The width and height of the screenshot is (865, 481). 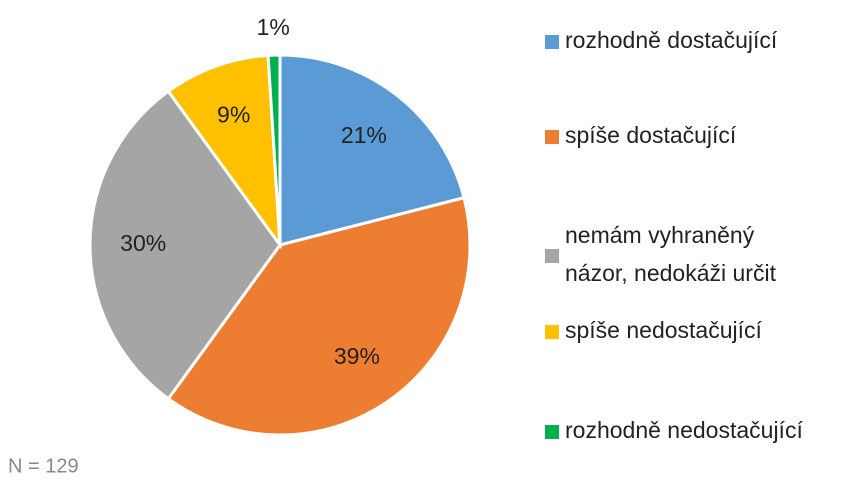 What do you see at coordinates (671, 254) in the screenshot?
I see `legend-label: nemám vyhraněný názor, nedokáži určit` at bounding box center [671, 254].